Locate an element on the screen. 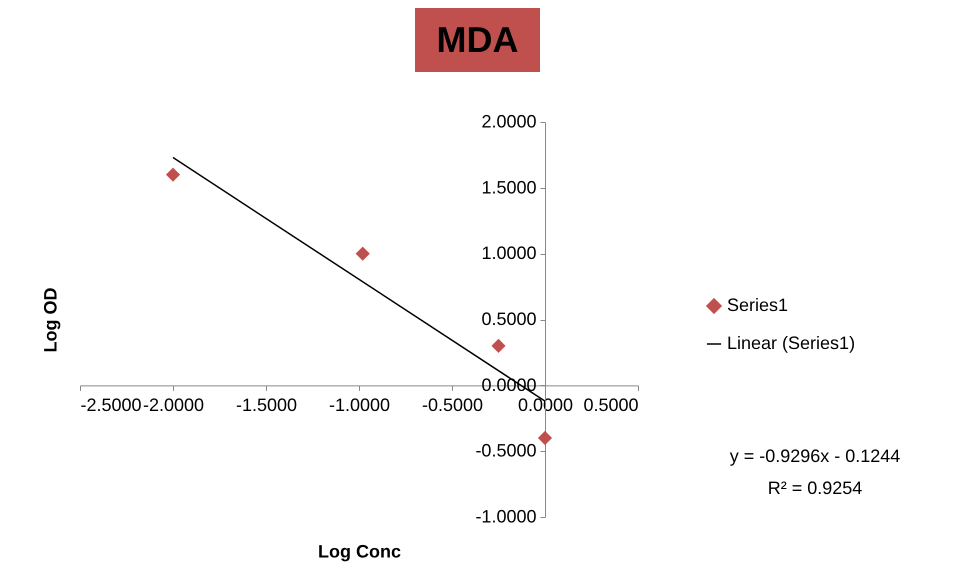 The width and height of the screenshot is (955, 580). chart-title: MDA is located at coordinates (477, 40).